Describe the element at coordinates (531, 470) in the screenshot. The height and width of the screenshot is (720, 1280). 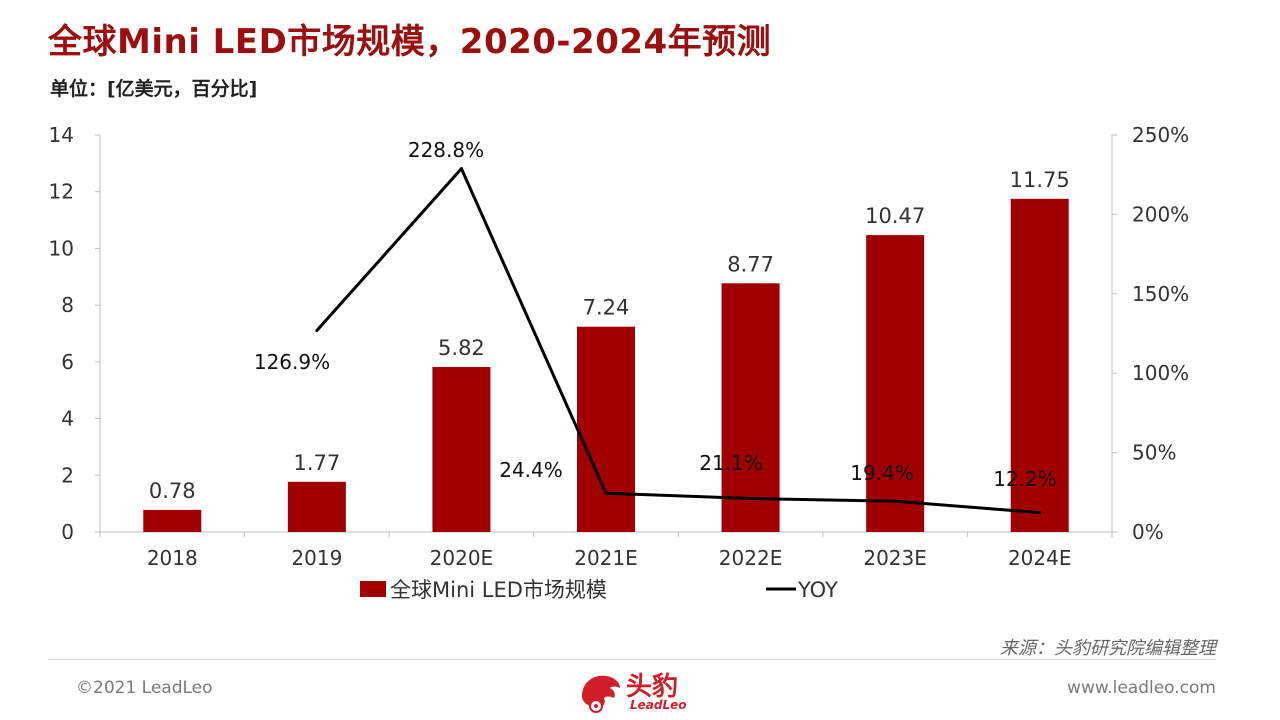
I see `yoy-value-label: 24.4%` at that location.